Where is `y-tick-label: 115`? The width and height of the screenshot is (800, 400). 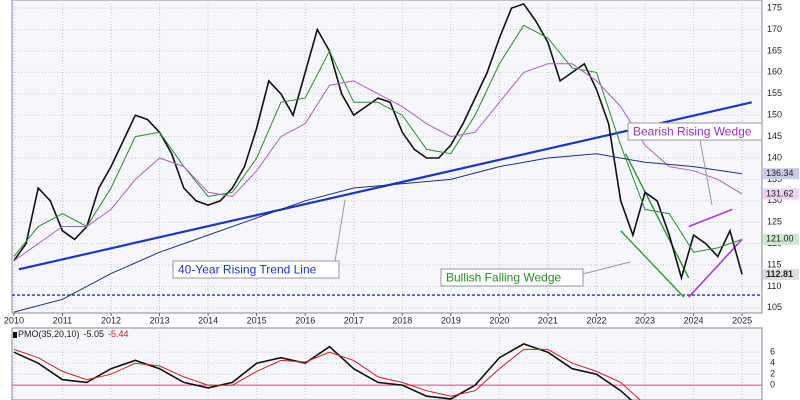
y-tick-label: 115 is located at coordinates (774, 264).